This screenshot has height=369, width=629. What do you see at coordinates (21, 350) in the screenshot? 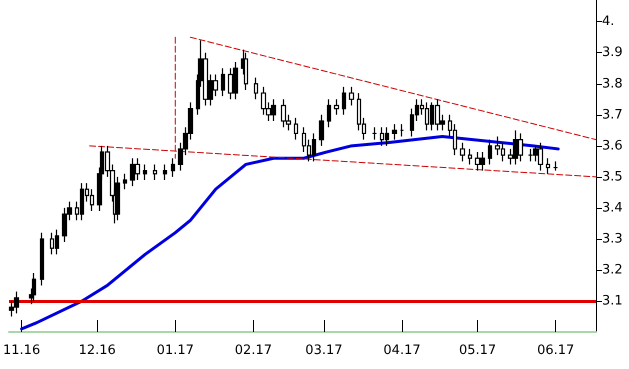
I see `x-tick-label: 11.16` at bounding box center [21, 350].